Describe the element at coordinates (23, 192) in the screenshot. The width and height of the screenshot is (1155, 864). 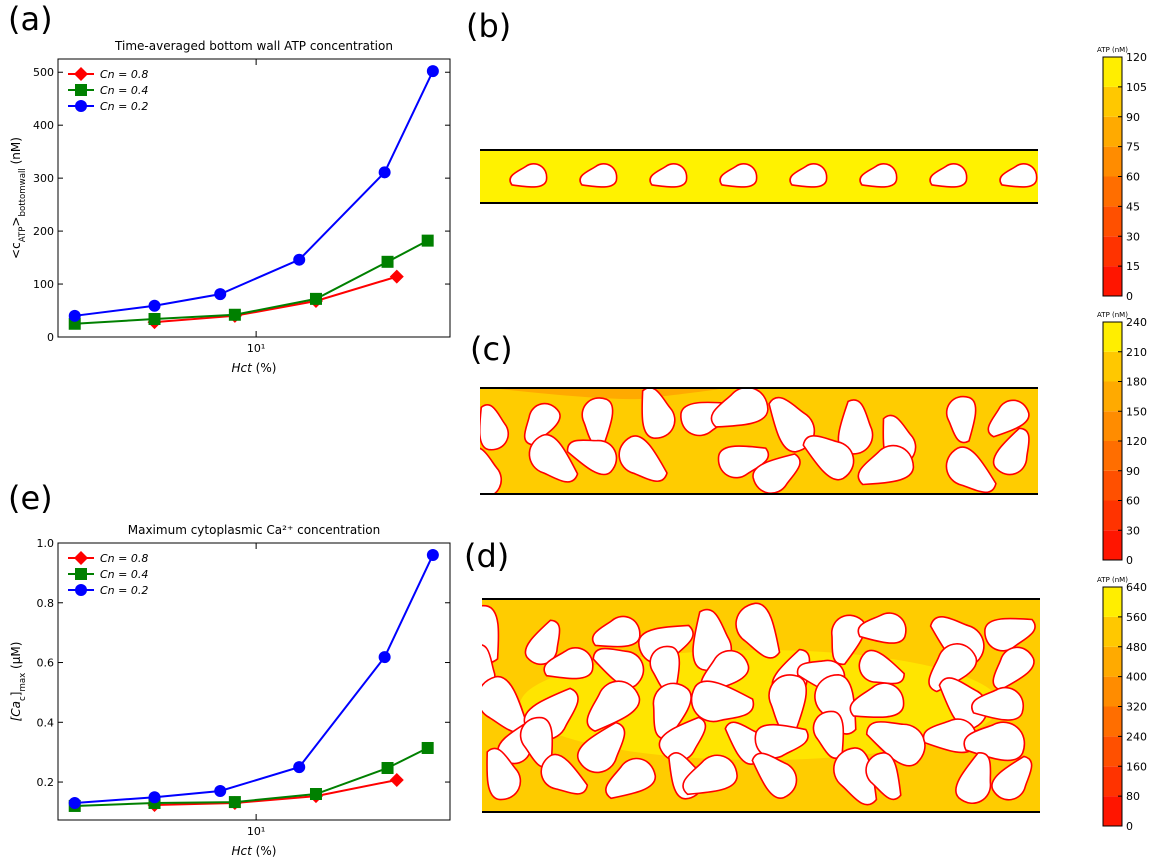
I see `label-part: bottomwall` at that location.